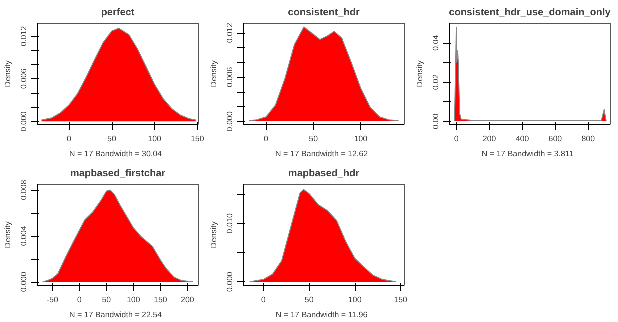  Describe the element at coordinates (530, 13) in the screenshot. I see `chart-title: consistent_hdr_use_domain_only` at that location.